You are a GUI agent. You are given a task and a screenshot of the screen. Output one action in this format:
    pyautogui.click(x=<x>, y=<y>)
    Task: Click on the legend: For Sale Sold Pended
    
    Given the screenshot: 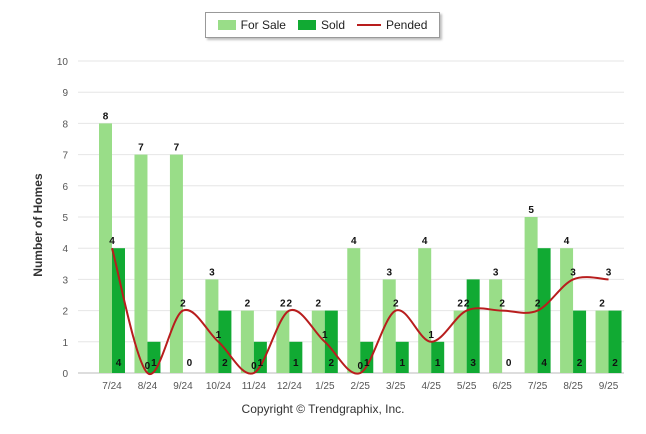 What is the action you would take?
    pyautogui.click(x=322, y=25)
    